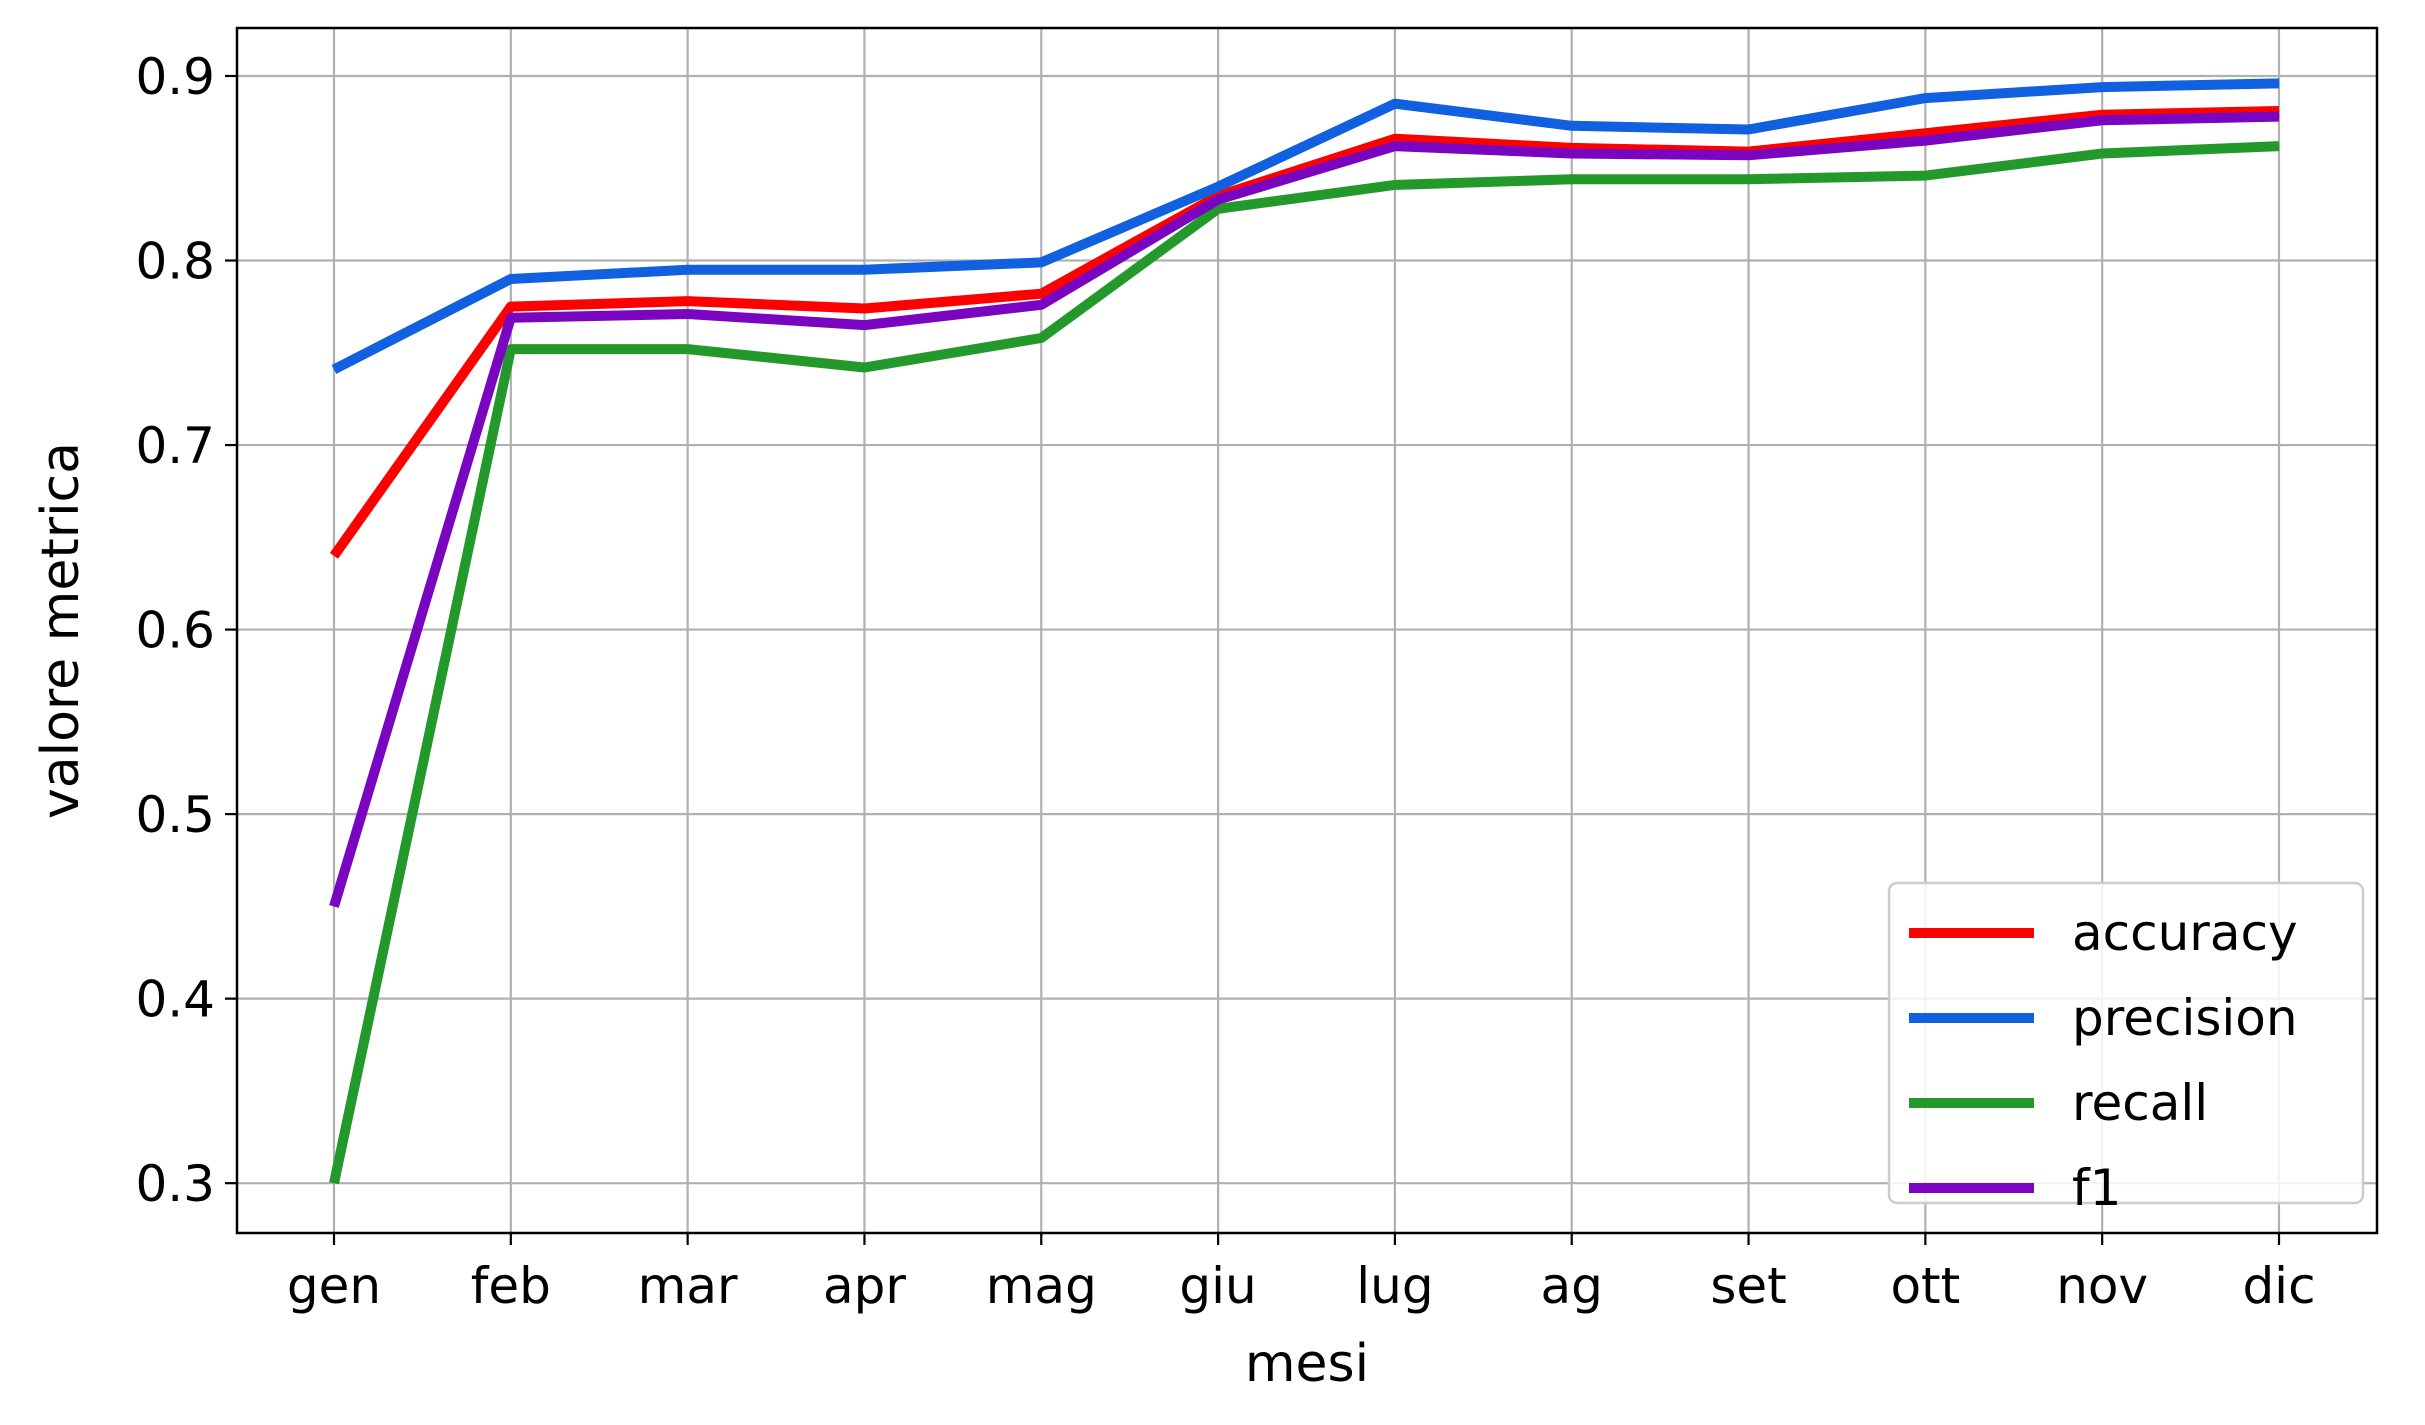 This screenshot has width=2425, height=1425. I want to click on y-axis: 0.3 0.4 0.5 0.6 0.7 0.8 0.9, so click(186, 630).